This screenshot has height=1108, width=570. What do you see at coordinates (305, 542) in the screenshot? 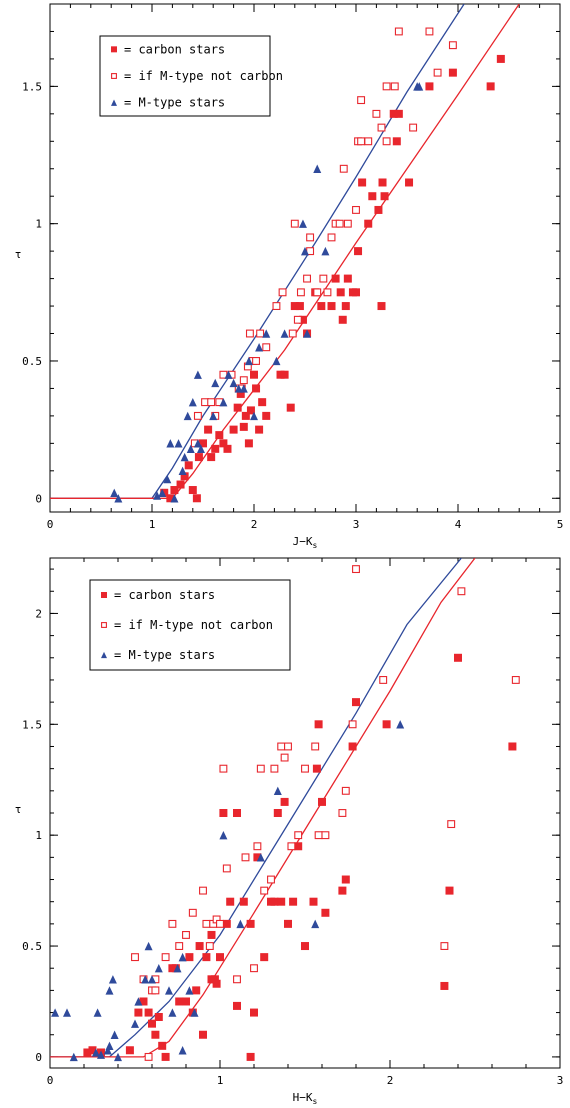
I see `x-axis-title: J−Ks` at bounding box center [305, 542].